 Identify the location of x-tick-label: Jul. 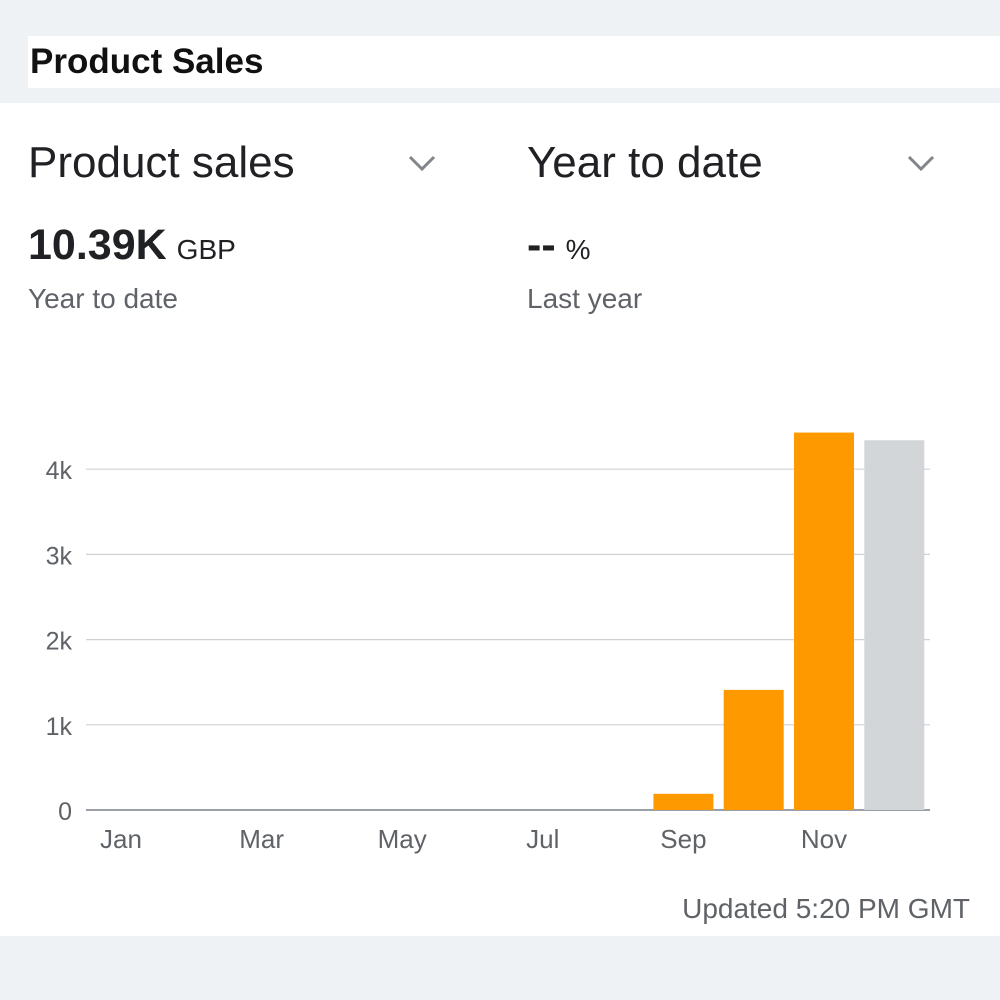
(542, 839).